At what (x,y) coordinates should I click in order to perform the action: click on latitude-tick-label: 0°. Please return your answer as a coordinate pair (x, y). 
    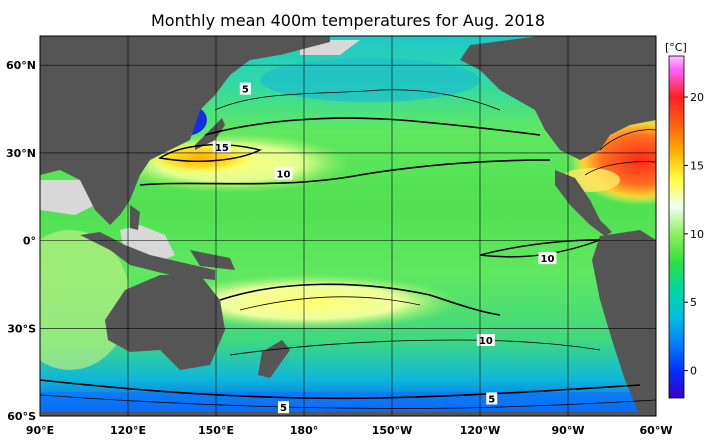
    Looking at the image, I should click on (29, 241).